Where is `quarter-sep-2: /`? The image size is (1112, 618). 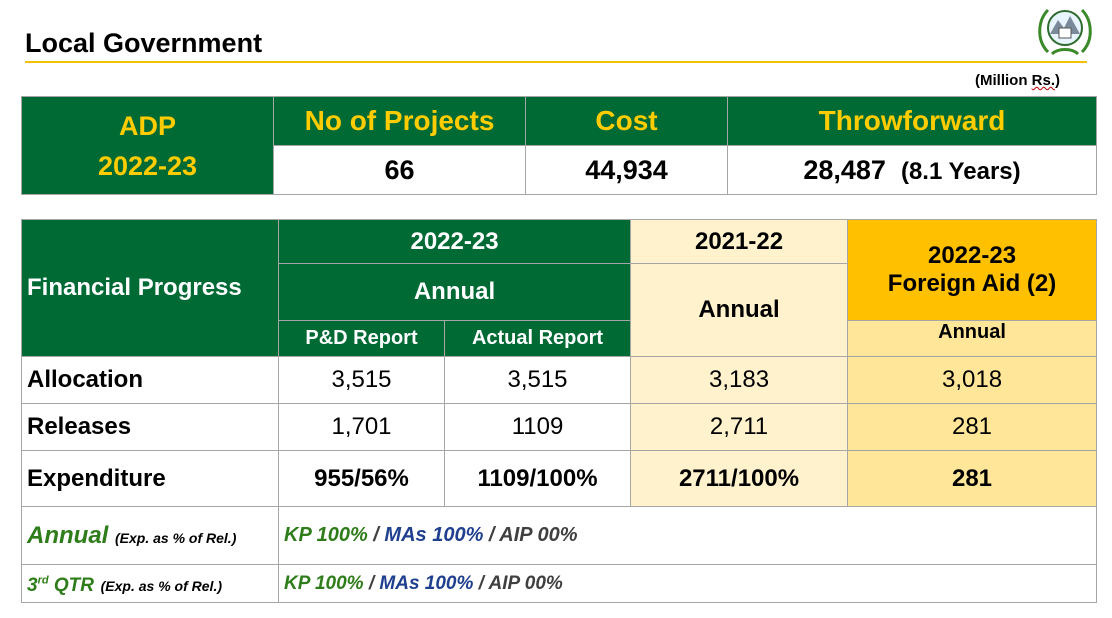 quarter-sep-2: / is located at coordinates (481, 583).